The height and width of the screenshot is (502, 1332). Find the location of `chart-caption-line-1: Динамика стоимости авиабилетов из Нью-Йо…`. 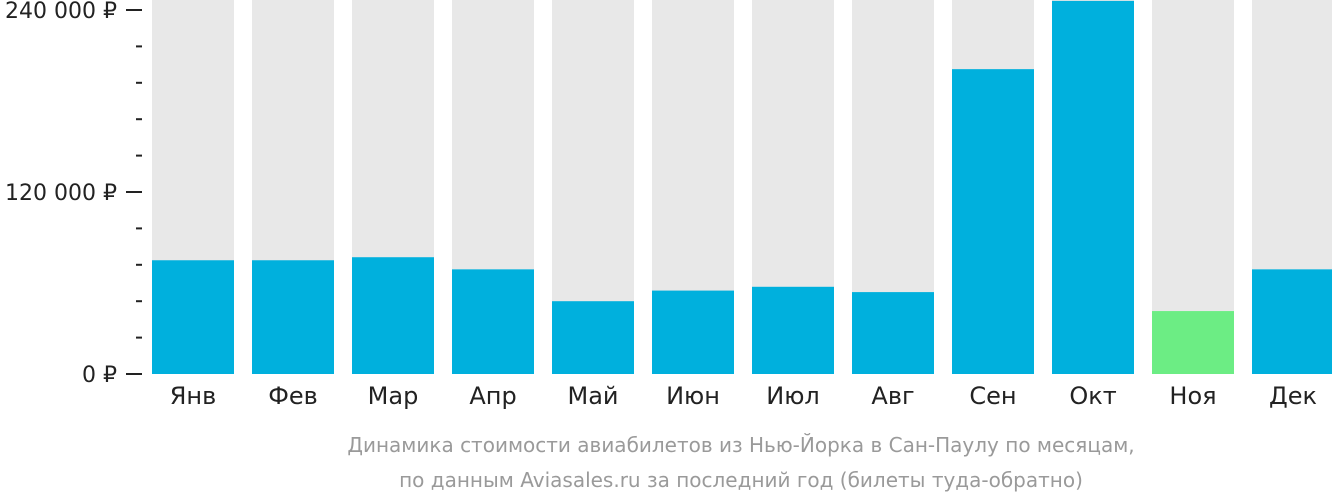

chart-caption-line-1: Динамика стоимости авиабилетов из Нью-Йо… is located at coordinates (740, 445).